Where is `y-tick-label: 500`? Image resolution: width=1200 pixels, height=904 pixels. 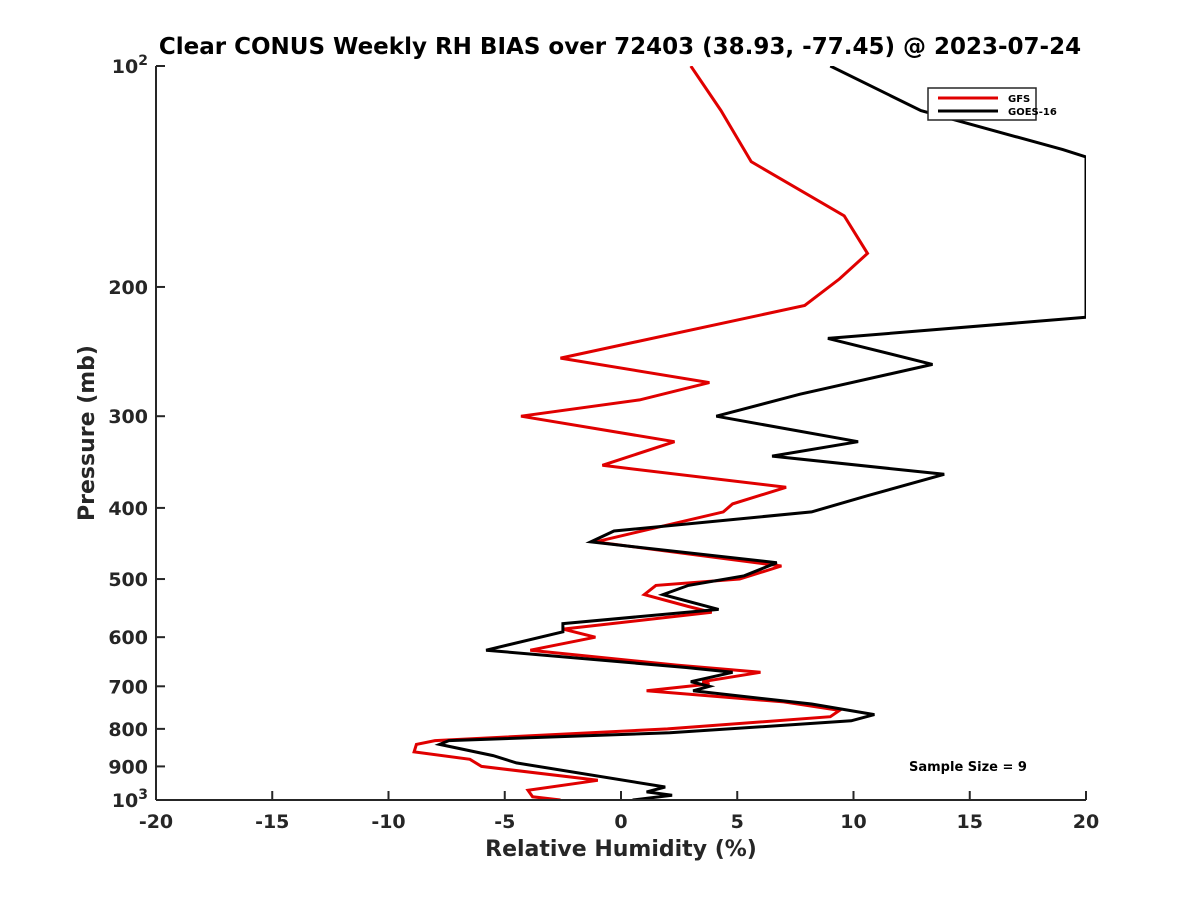
y-tick-label: 500 is located at coordinates (128, 580).